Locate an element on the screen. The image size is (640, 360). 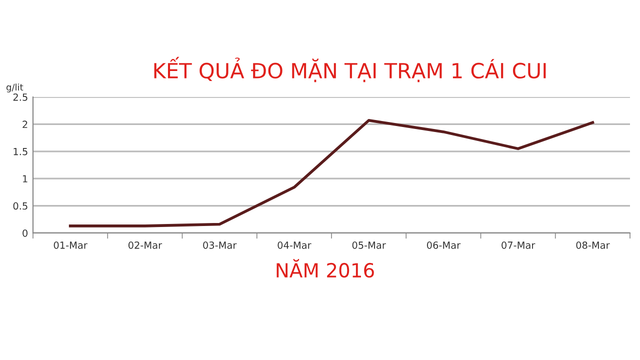
y-tick-label: 0.5 is located at coordinates (20, 206).